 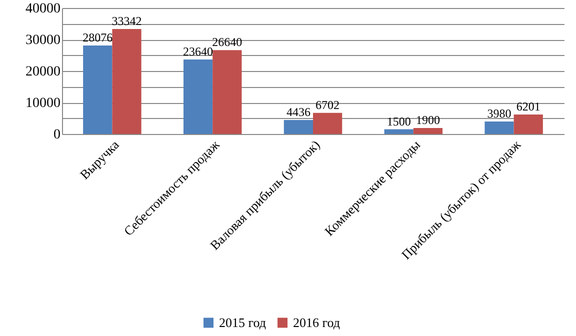 I want to click on y-tick-label: 0, so click(x=57, y=135).